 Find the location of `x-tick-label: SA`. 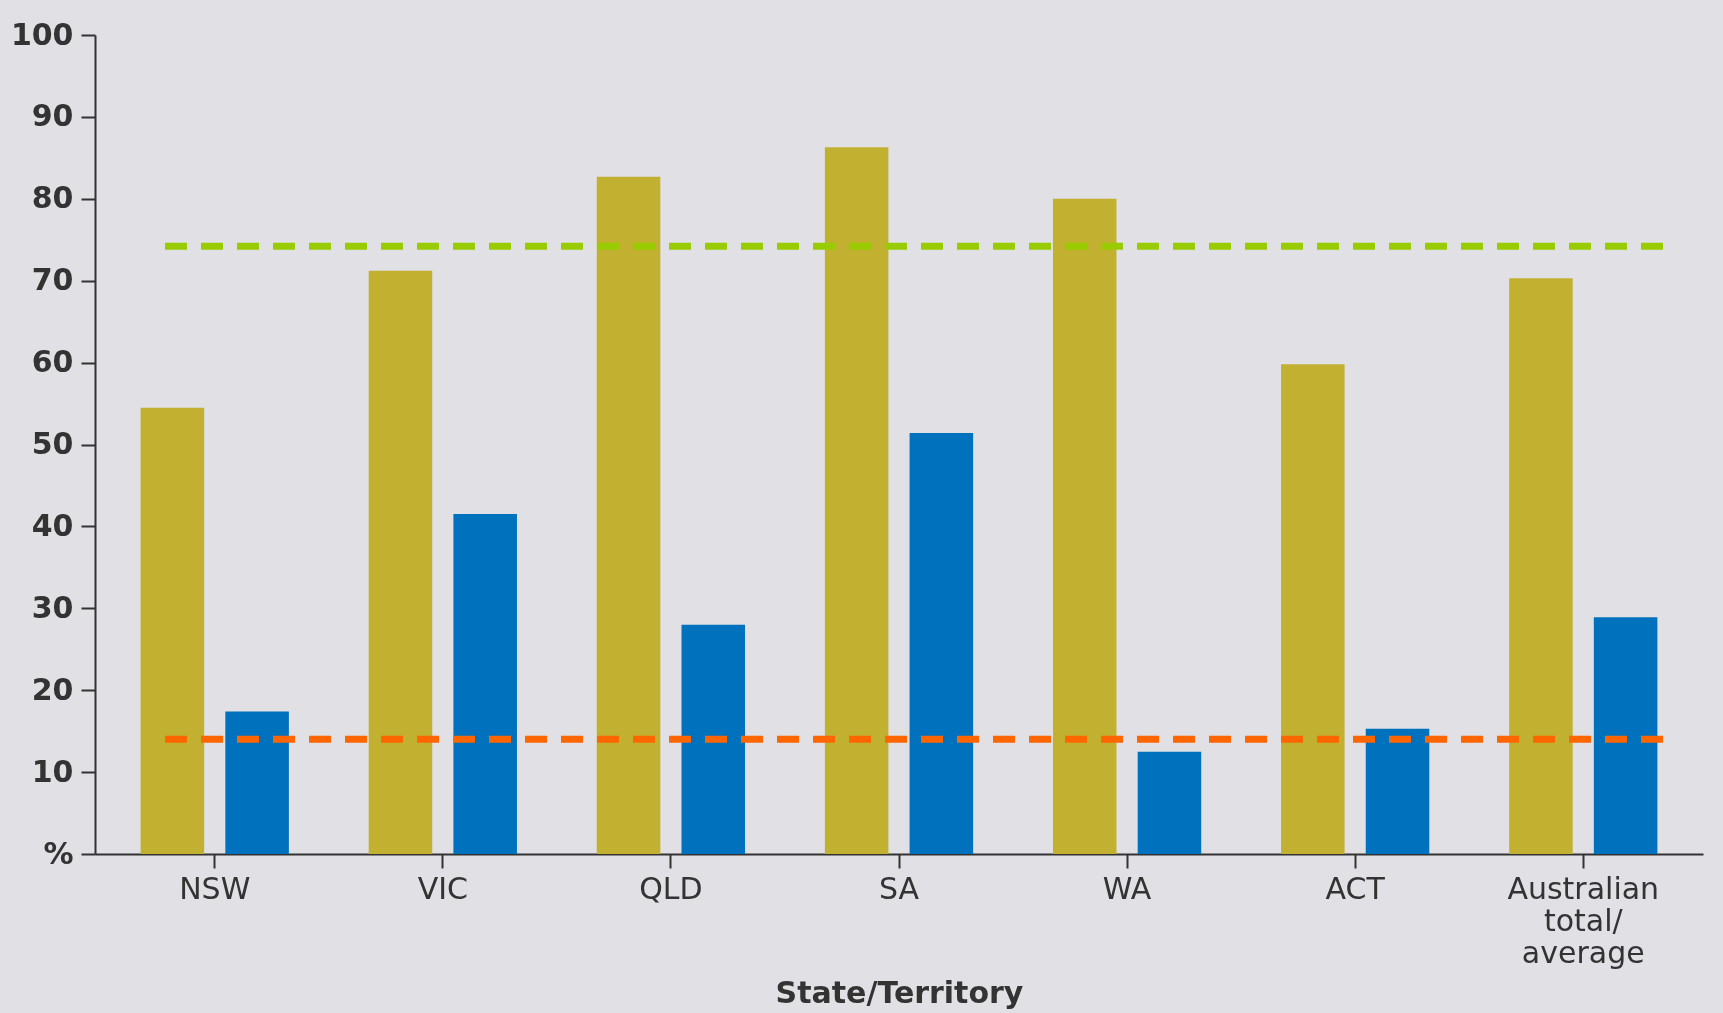

x-tick-label: SA is located at coordinates (899, 888).